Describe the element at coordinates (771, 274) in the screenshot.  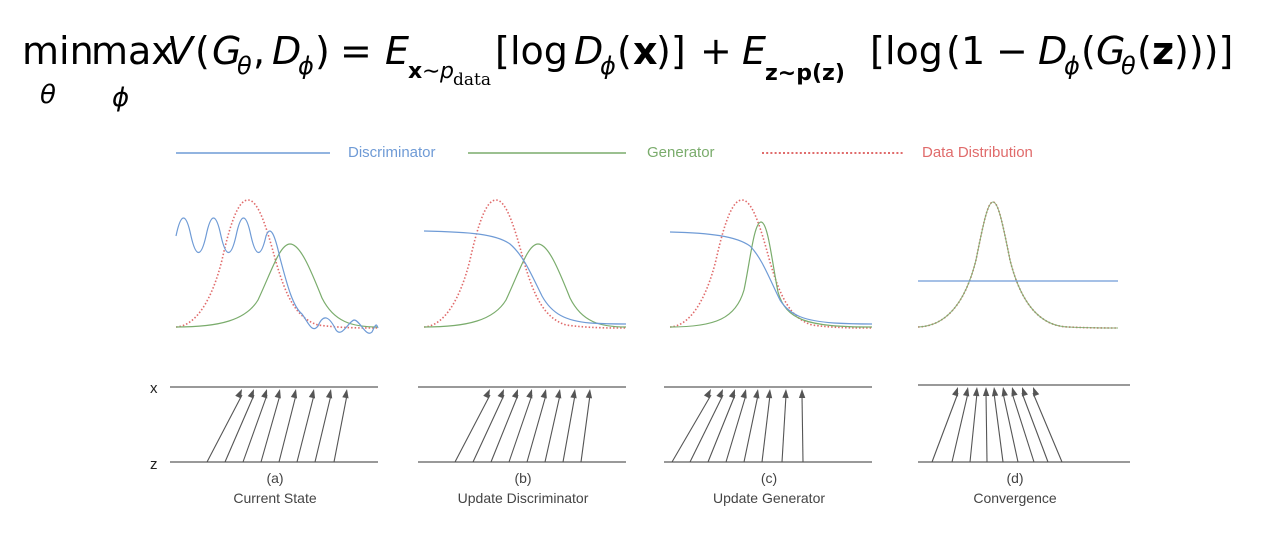
I see `panel-c-generator-curve` at that location.